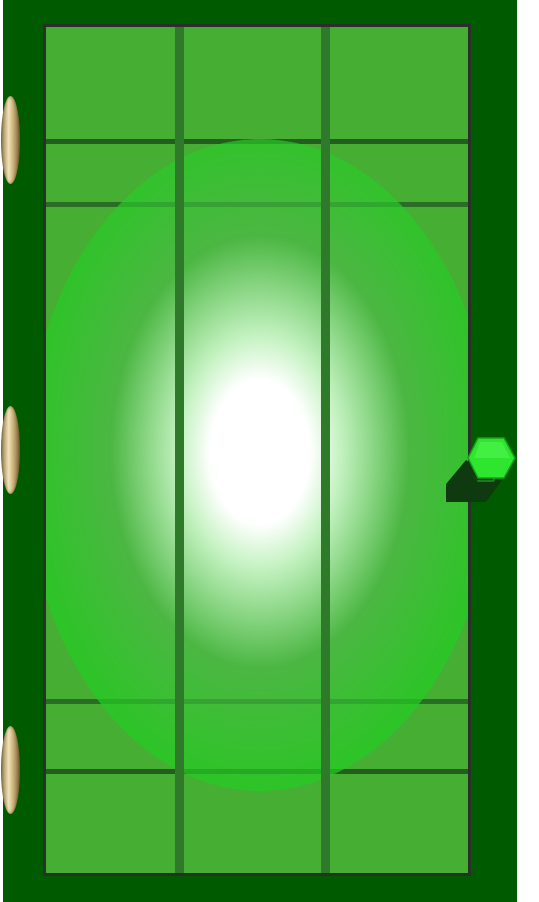  What do you see at coordinates (492, 450) in the screenshot?
I see `knob-highlight` at bounding box center [492, 450].